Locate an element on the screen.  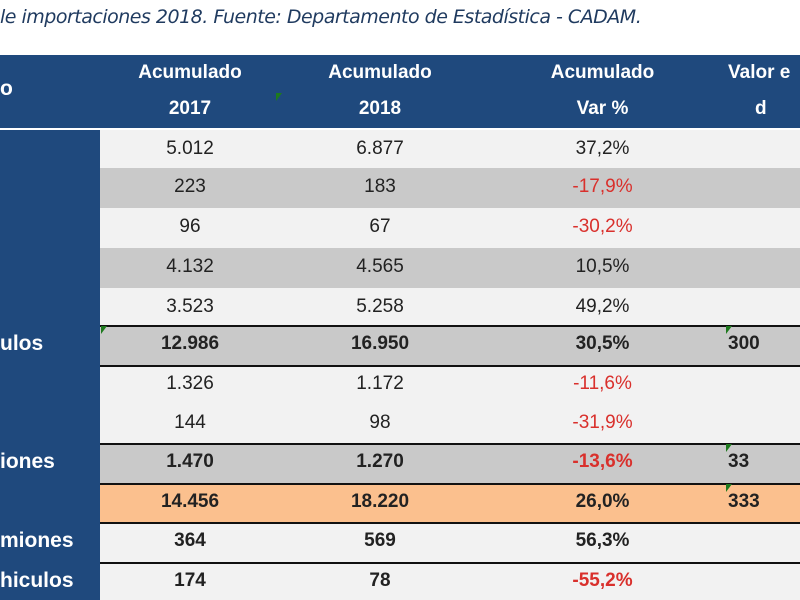
header-var-line2: Var % is located at coordinates (602, 108).